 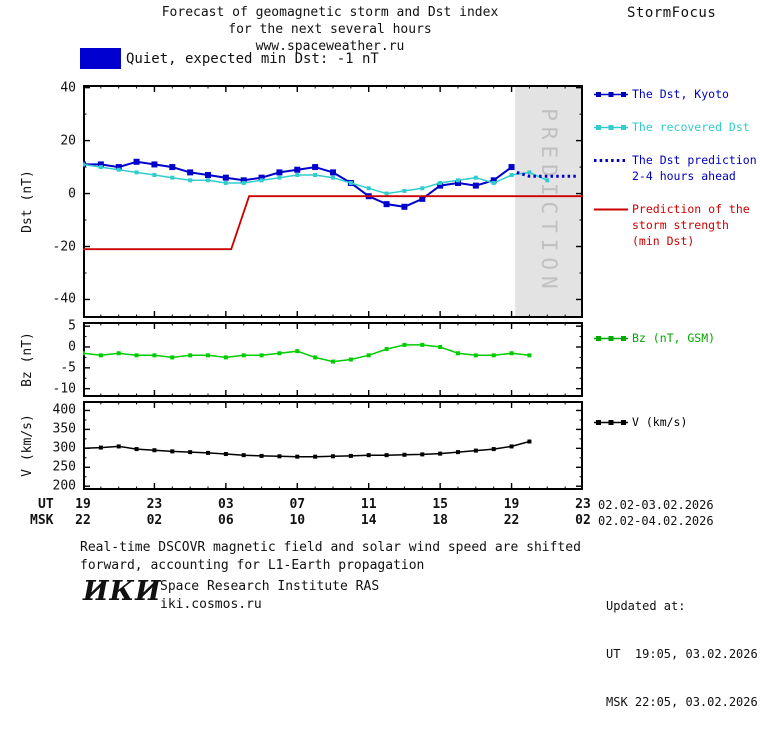 I want to click on v-plot: 400 350 300 250 200, so click(x=318, y=447).